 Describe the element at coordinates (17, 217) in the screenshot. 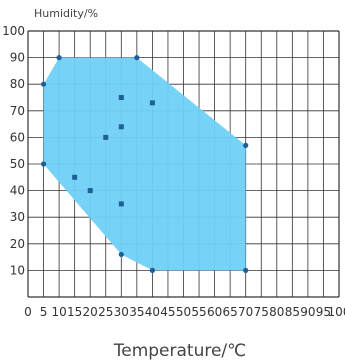

I see `y-tick-label-2: 30` at that location.